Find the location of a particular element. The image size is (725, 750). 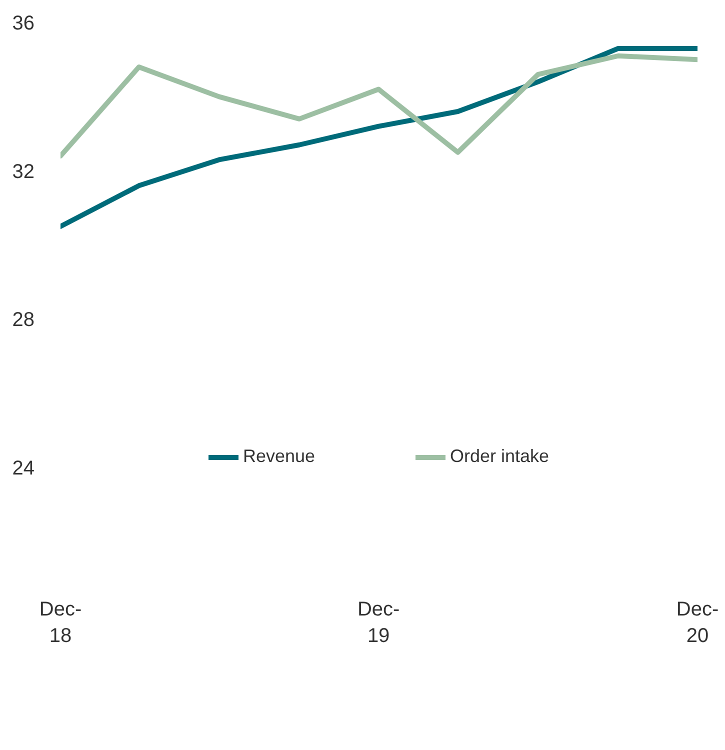

x-tick-label: Dec-20 is located at coordinates (697, 622).